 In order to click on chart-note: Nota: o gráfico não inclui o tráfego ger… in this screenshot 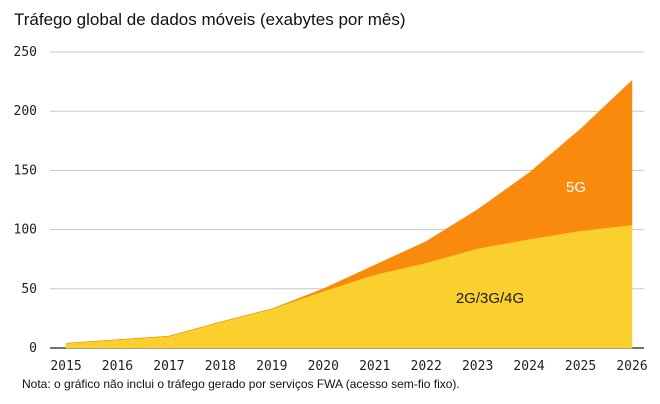, I will do `click(241, 384)`.